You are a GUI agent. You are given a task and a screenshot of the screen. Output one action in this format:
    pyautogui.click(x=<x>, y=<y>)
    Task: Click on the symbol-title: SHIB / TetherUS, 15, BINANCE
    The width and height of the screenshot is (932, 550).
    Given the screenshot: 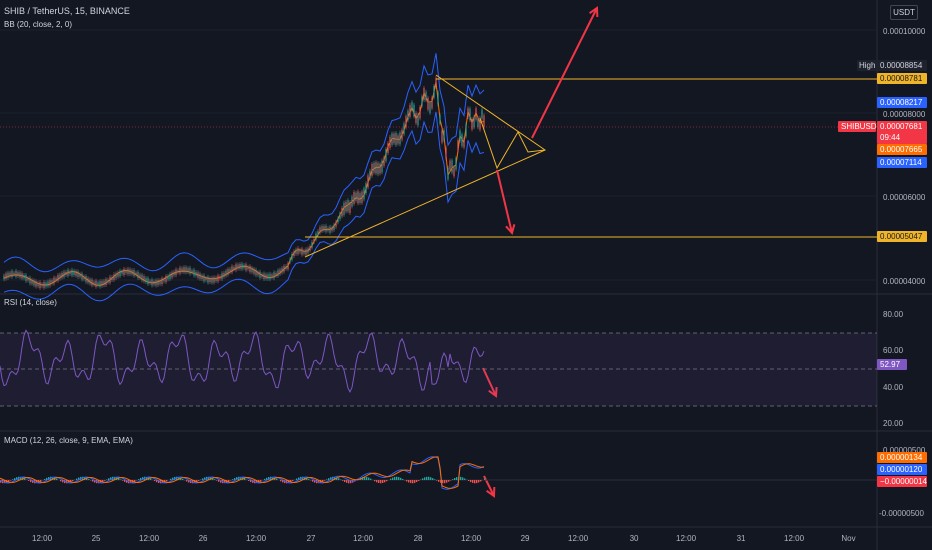 What is the action you would take?
    pyautogui.click(x=67, y=11)
    